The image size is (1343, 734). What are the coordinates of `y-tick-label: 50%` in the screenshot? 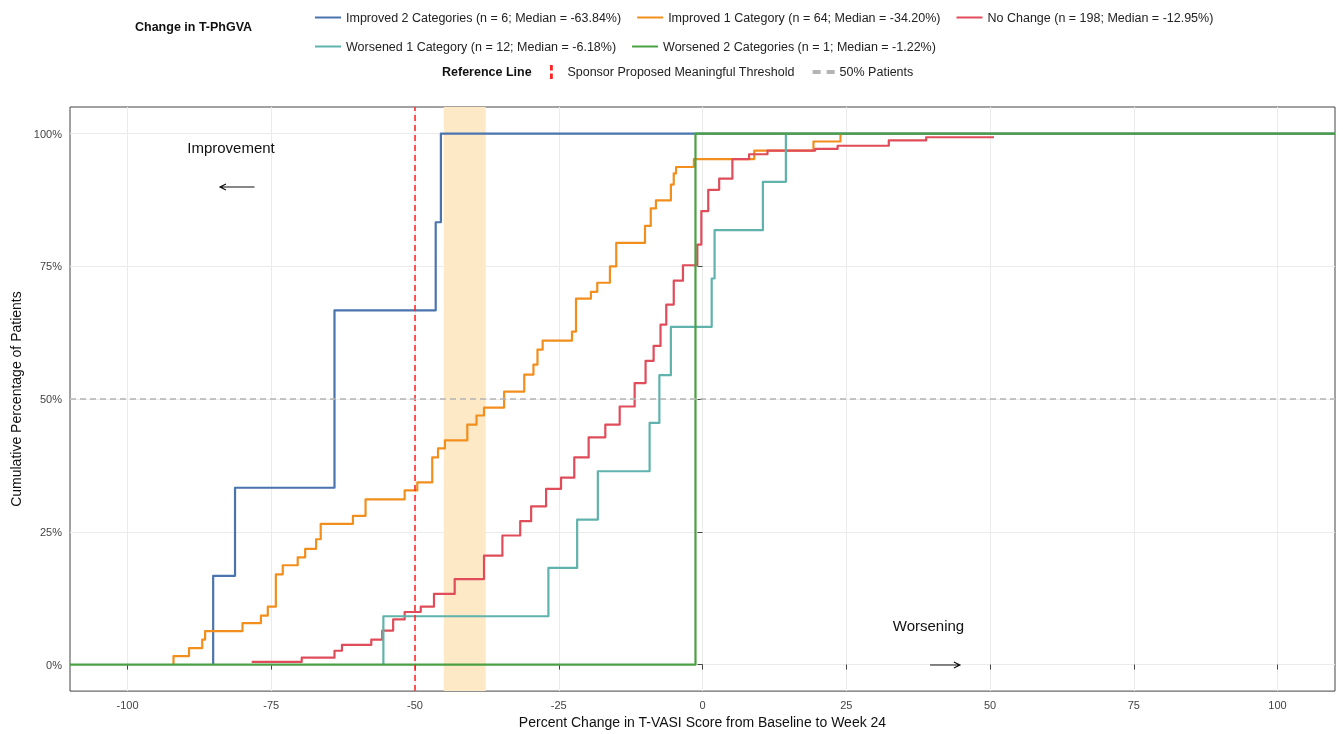 It's located at (51, 399).